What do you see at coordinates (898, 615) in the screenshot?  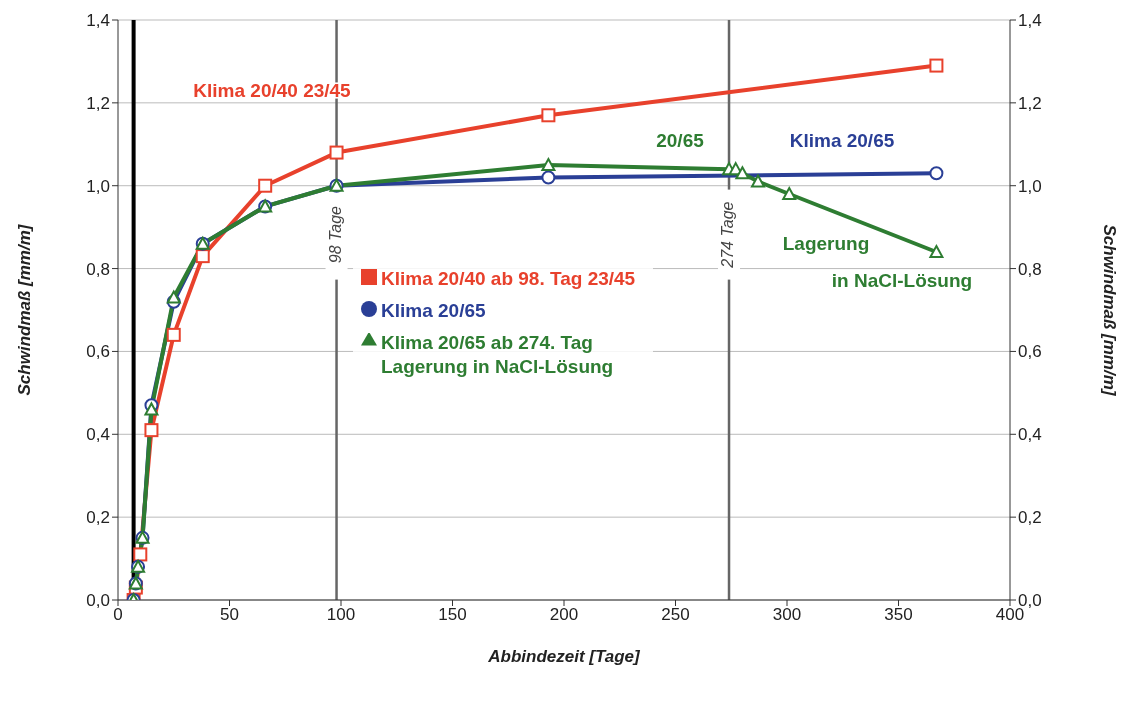 I see `x-tick-label: 350` at bounding box center [898, 615].